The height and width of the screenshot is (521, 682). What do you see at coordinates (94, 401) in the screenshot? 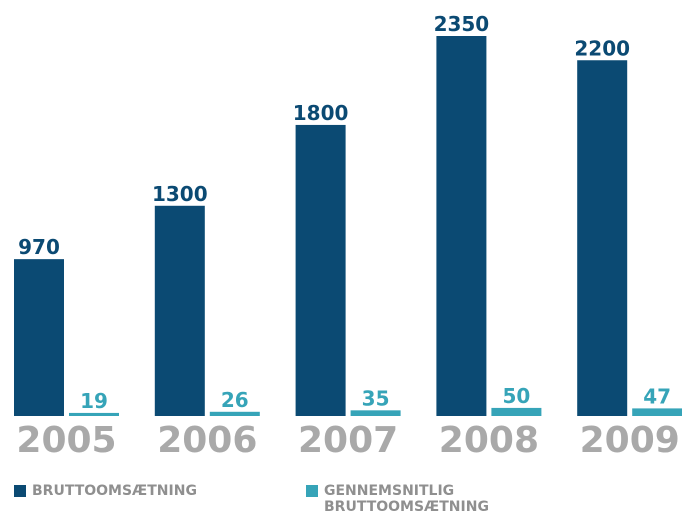
I see `value-label: 19` at bounding box center [94, 401].